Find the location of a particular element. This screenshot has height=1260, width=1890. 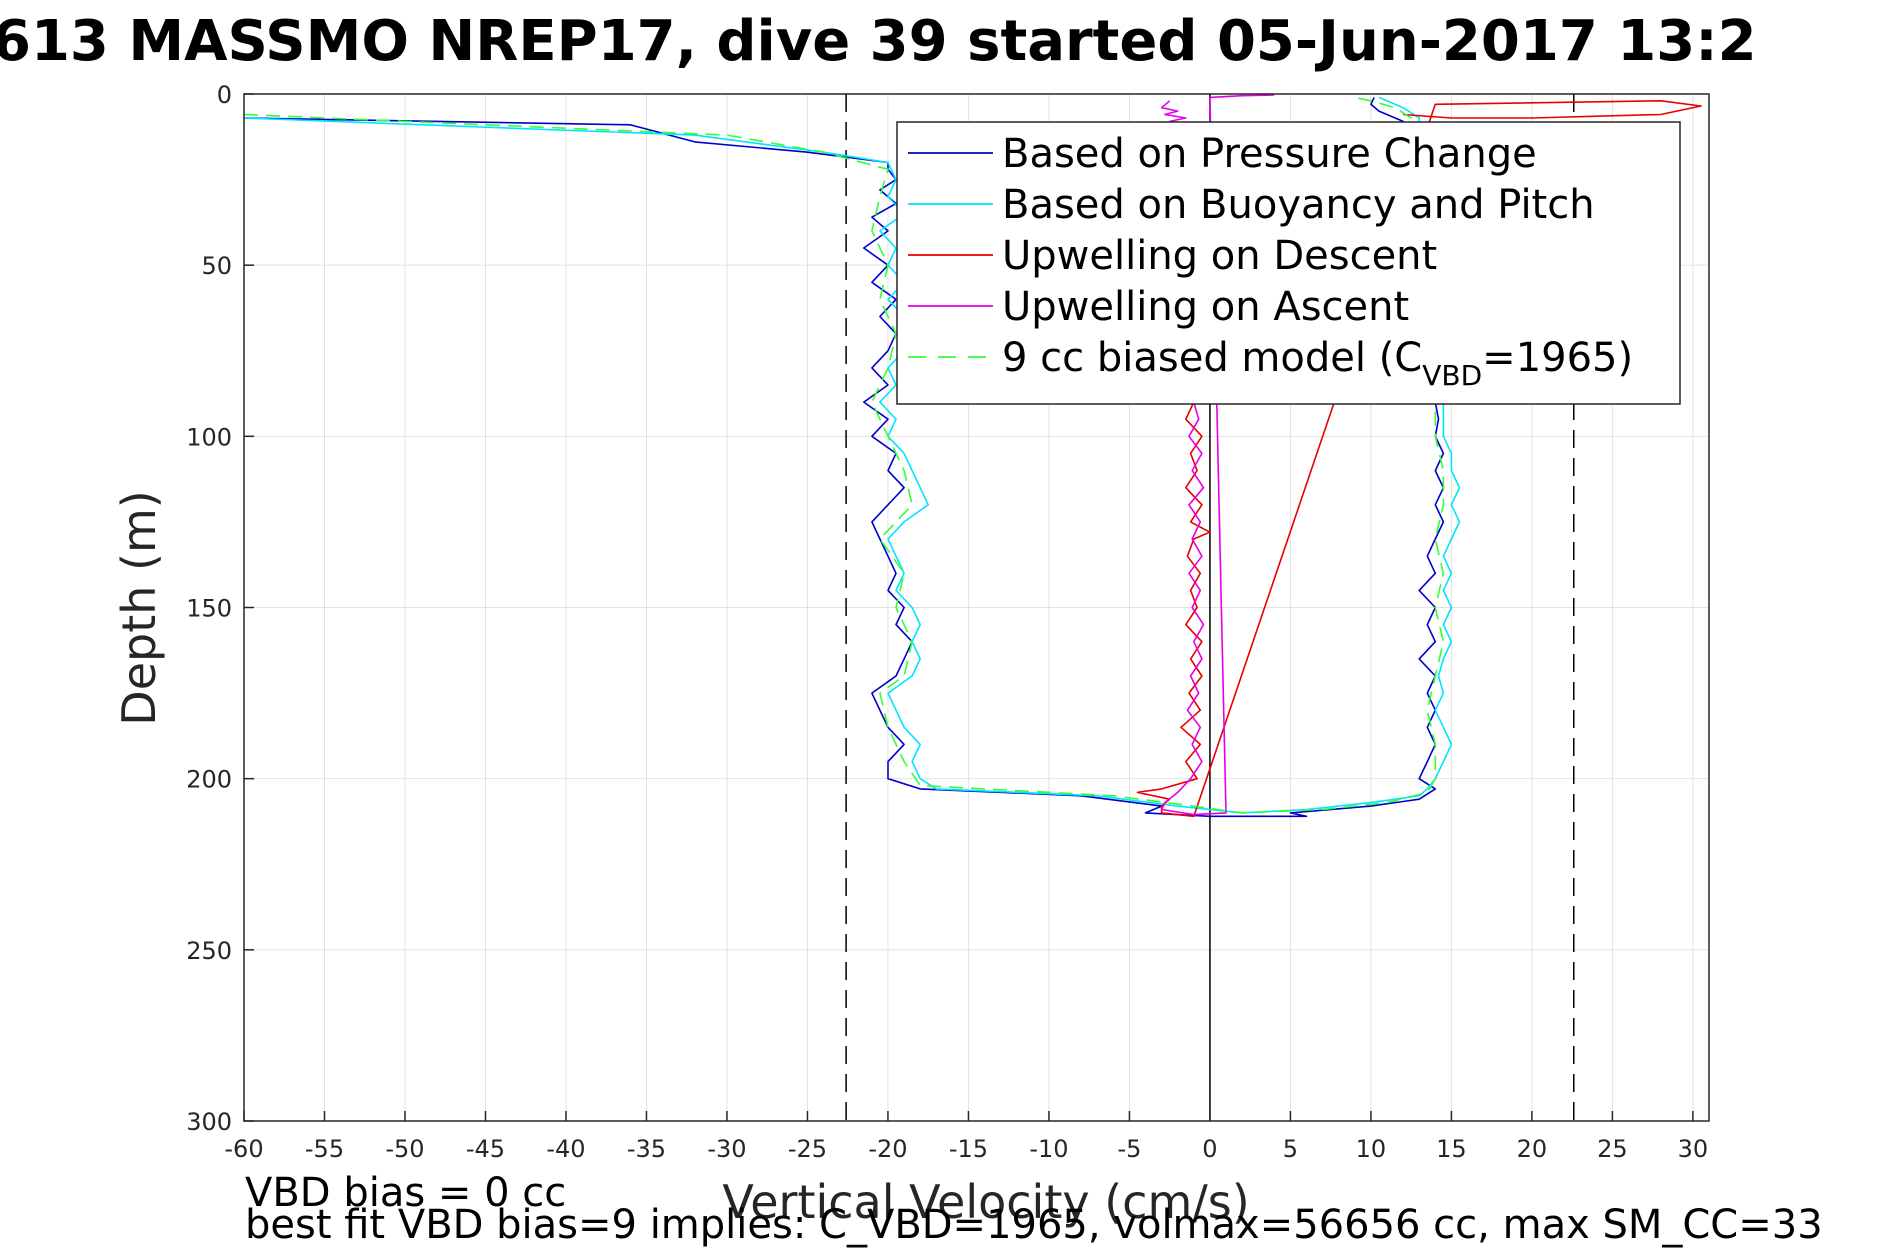

x-tick-label-0: -60 is located at coordinates (243, 1149).